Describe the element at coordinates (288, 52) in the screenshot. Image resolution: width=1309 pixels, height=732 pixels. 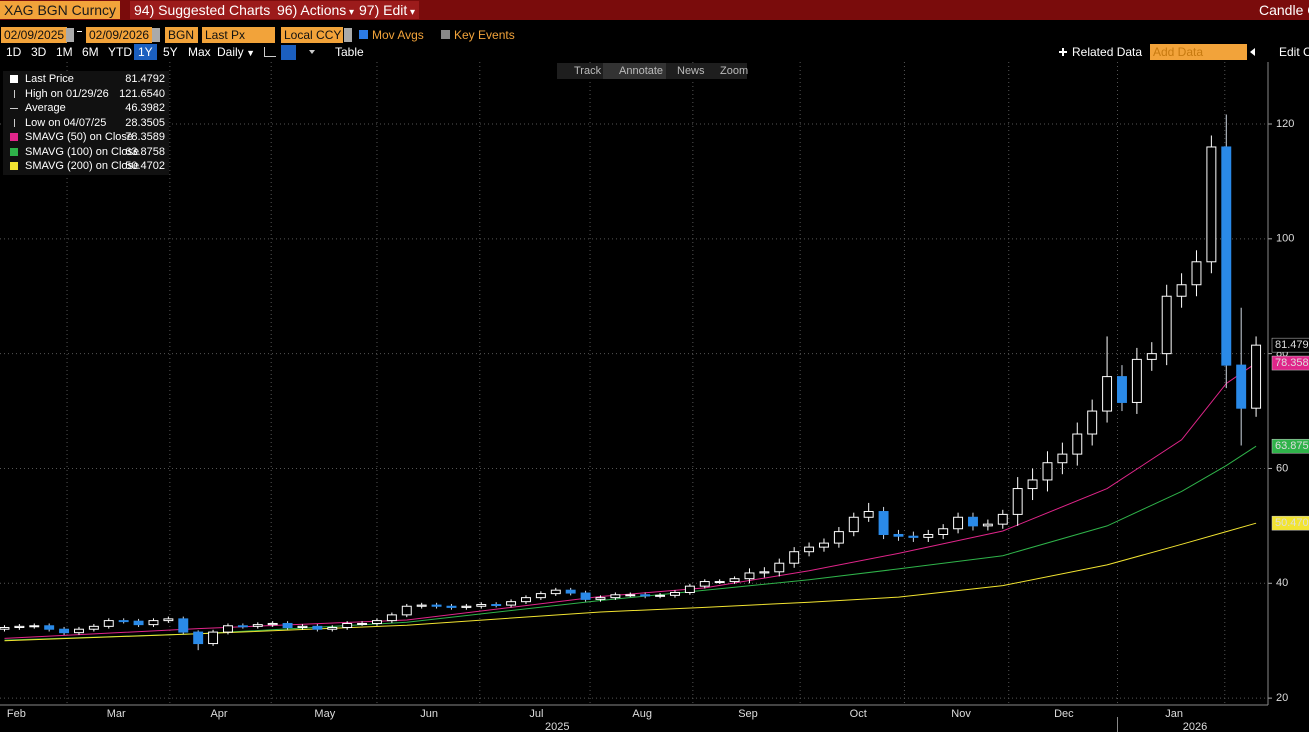
I see `candle-icon` at that location.